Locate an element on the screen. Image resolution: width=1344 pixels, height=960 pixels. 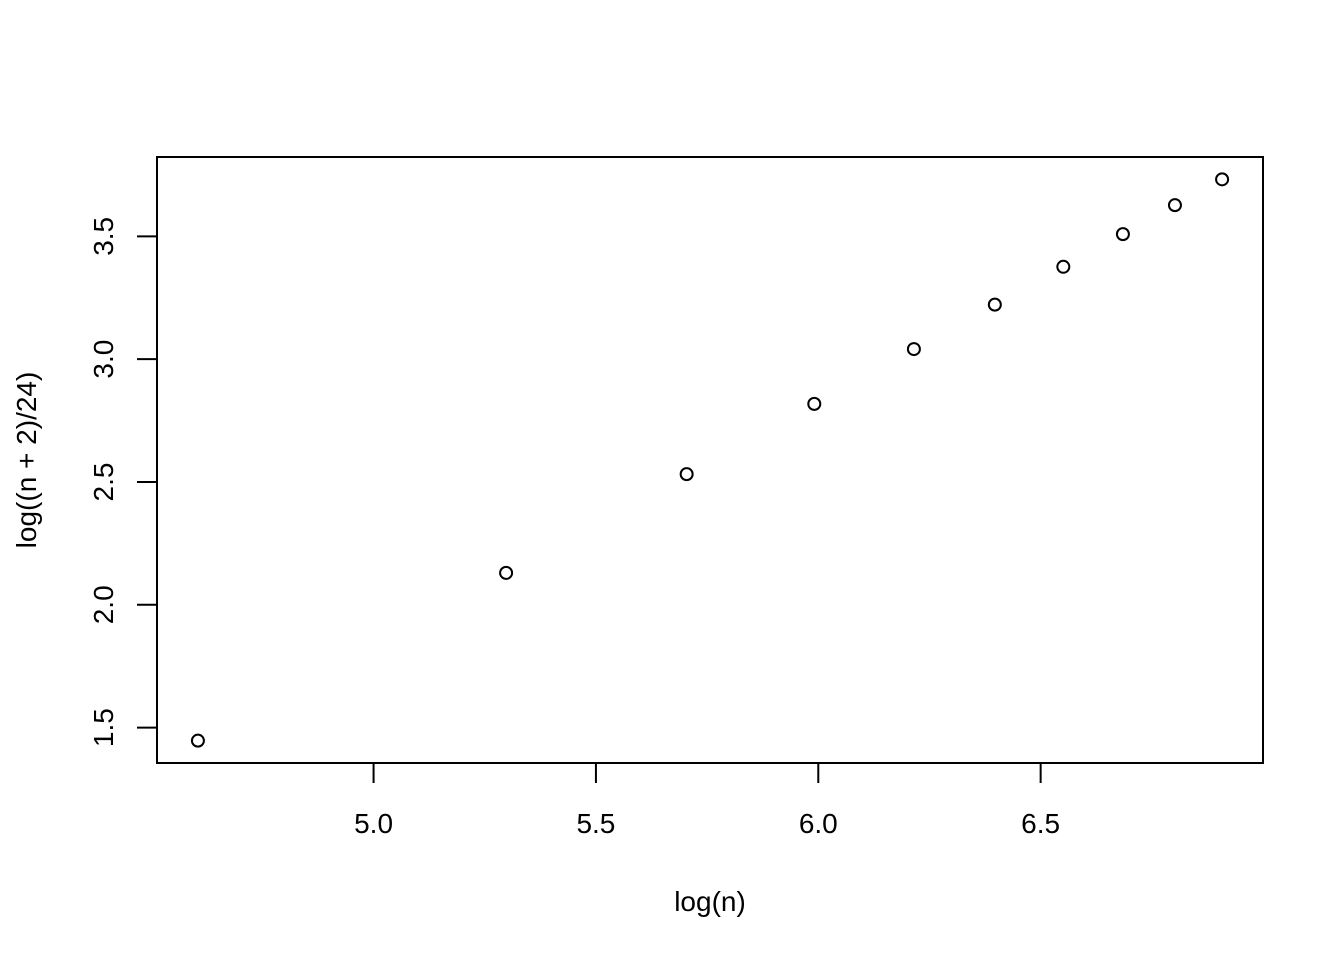
y-tick-label: 3.5 is located at coordinates (103, 236).